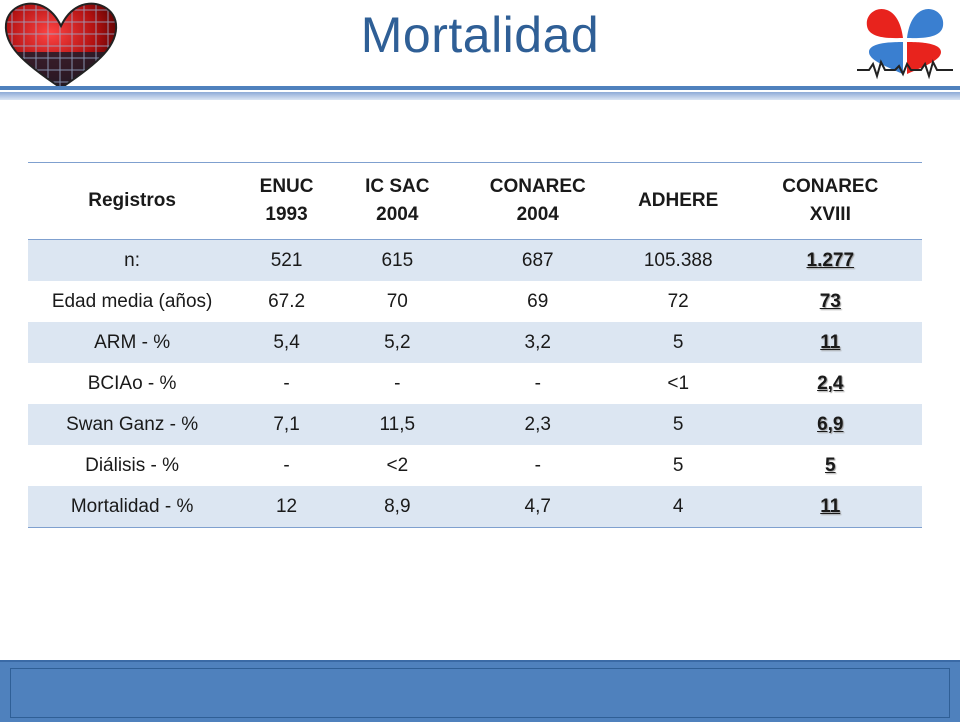 The height and width of the screenshot is (722, 960). Describe the element at coordinates (397, 465) in the screenshot. I see `cell-icsac: <2` at that location.